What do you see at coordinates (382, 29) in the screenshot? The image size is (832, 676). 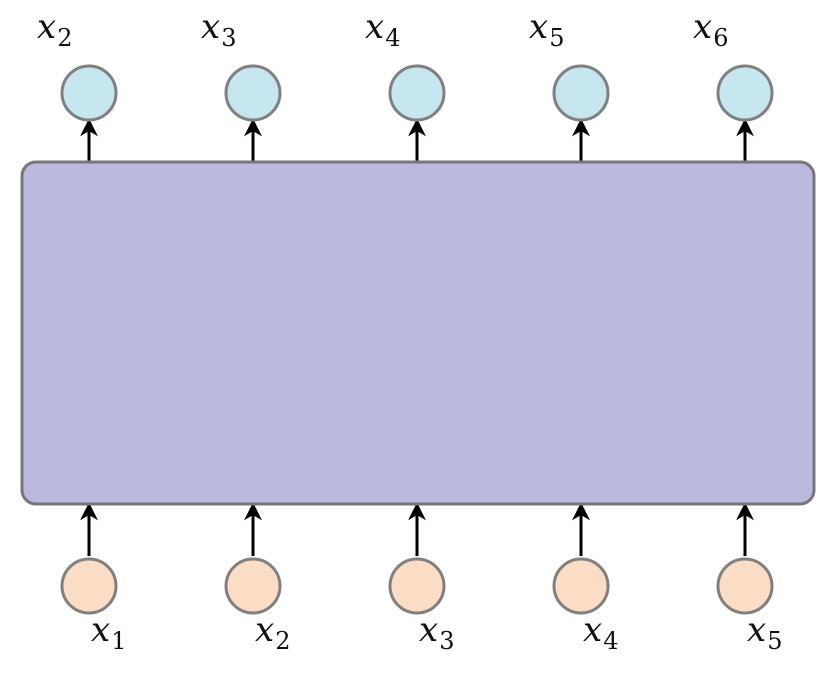 I see `output-label-3: x4` at bounding box center [382, 29].